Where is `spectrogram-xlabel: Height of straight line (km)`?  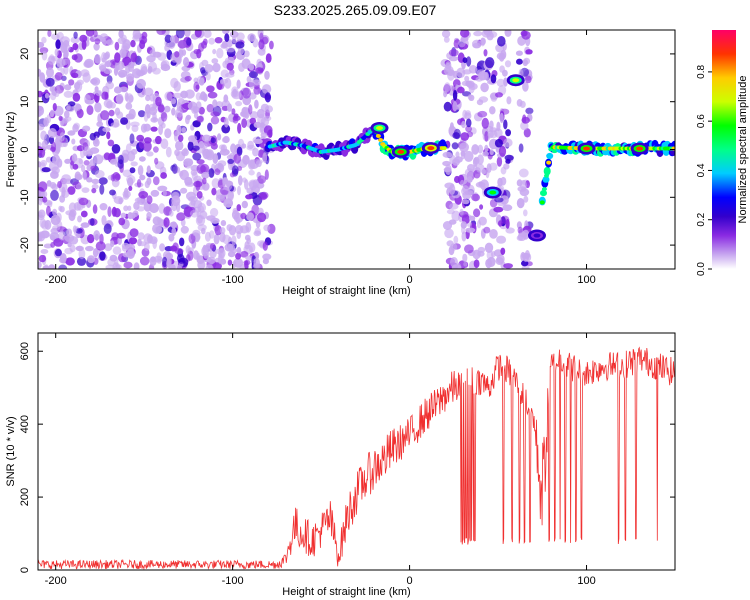
spectrogram-xlabel: Height of straight line (km) is located at coordinates (346, 291).